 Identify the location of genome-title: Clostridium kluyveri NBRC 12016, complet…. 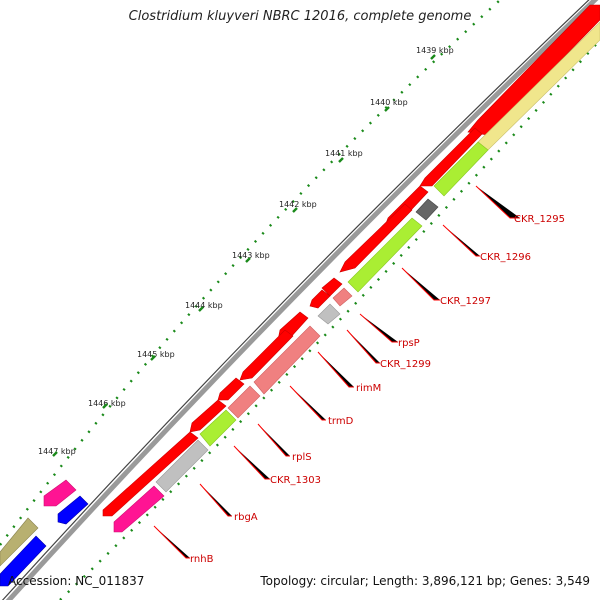
(300, 16).